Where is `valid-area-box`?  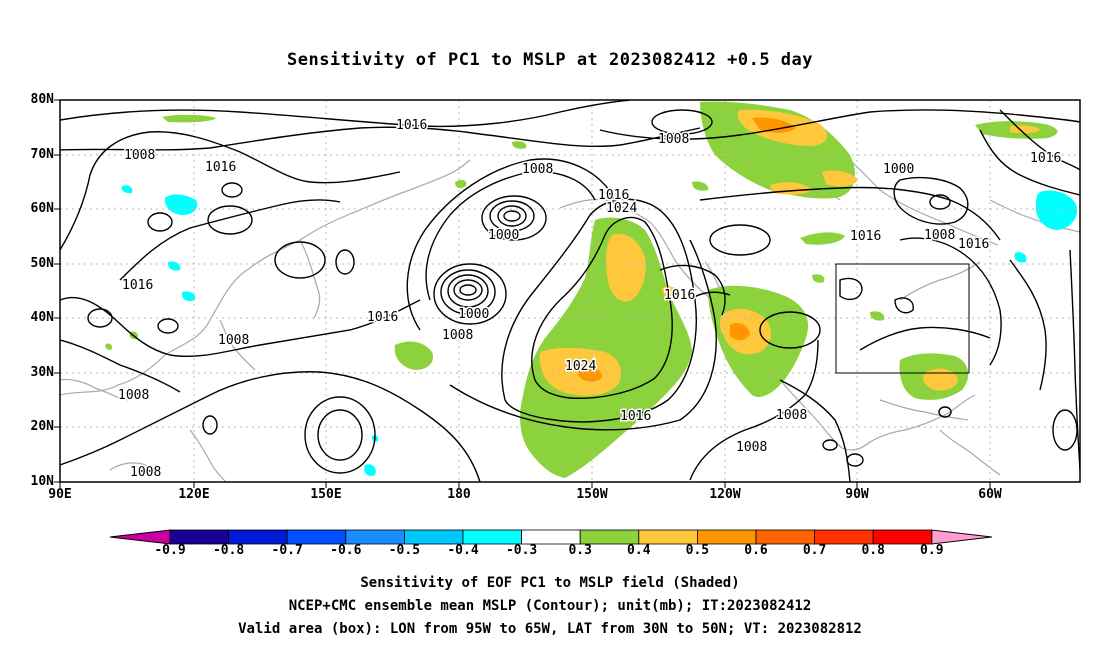
valid-area-box is located at coordinates (902, 318).